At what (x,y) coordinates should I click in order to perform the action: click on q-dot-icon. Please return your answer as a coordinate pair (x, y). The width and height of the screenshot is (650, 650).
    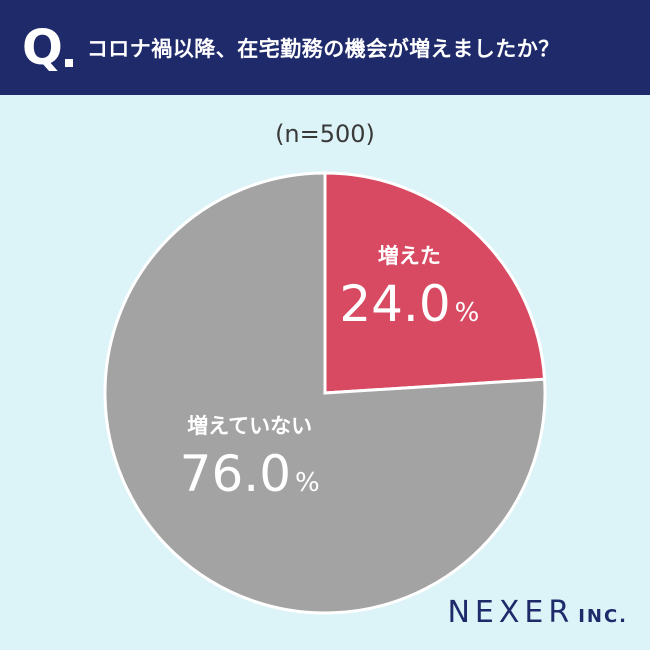
    Looking at the image, I should click on (68, 63).